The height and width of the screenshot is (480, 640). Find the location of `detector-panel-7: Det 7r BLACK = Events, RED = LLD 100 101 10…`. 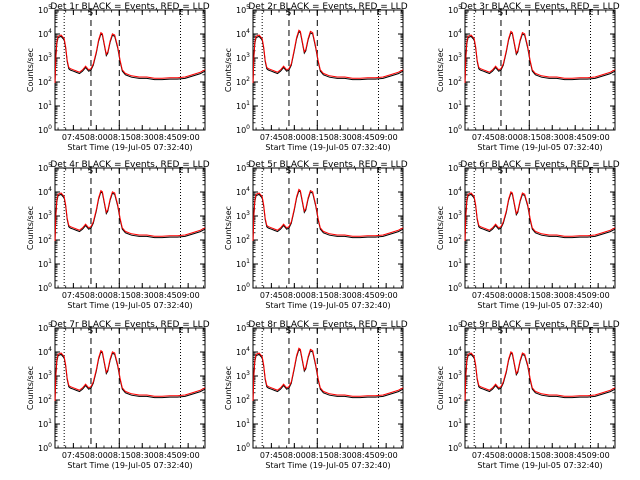

detector-panel-7: Det 7r BLACK = Events, RED = LLD 100 101 10… is located at coordinates (118, 395).